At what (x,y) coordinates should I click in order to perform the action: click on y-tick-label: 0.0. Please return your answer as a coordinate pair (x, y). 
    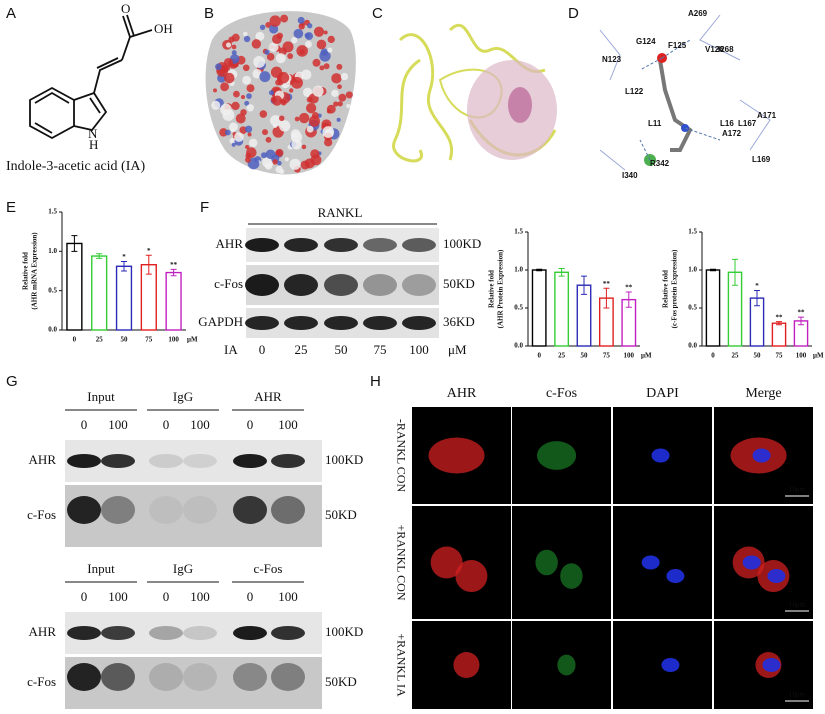
    Looking at the image, I should click on (518, 346).